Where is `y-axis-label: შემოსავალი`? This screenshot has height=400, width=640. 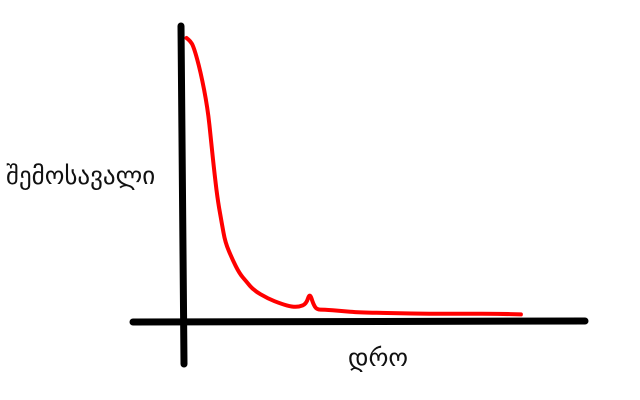
y-axis-label: შემოსავალი is located at coordinates (80, 175).